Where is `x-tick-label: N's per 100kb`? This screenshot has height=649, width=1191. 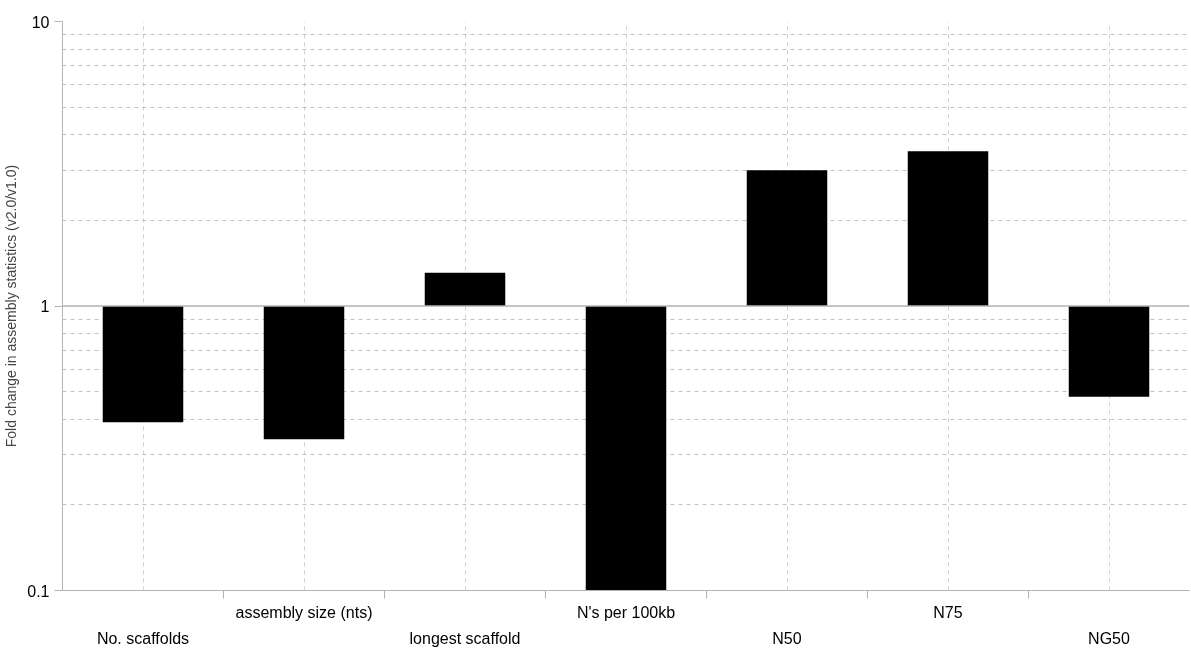
x-tick-label: N's per 100kb is located at coordinates (626, 612).